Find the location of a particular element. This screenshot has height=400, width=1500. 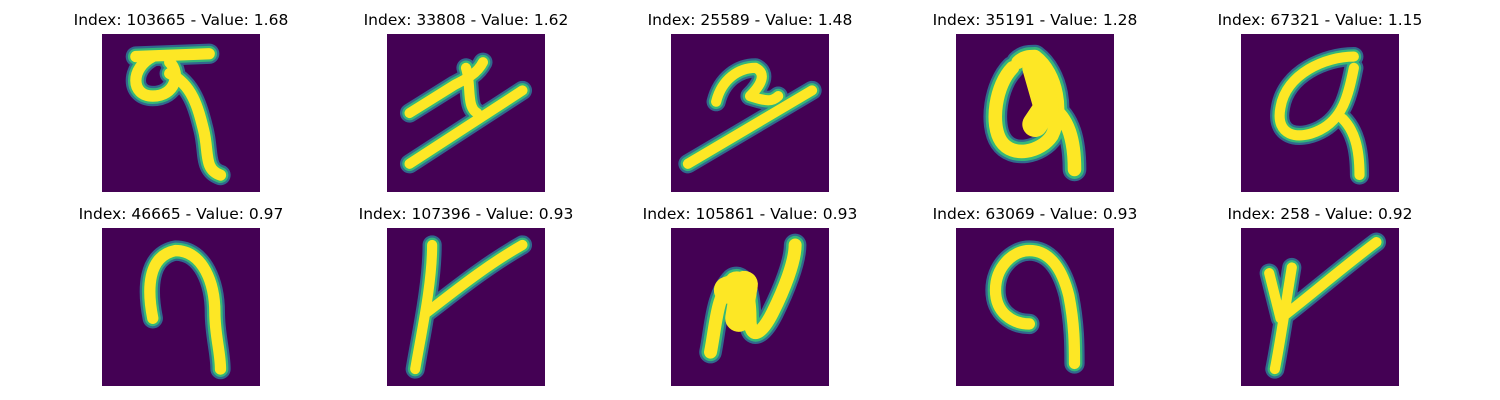

panel-title: Index: 258 - Value: 0.92 is located at coordinates (1320, 214).